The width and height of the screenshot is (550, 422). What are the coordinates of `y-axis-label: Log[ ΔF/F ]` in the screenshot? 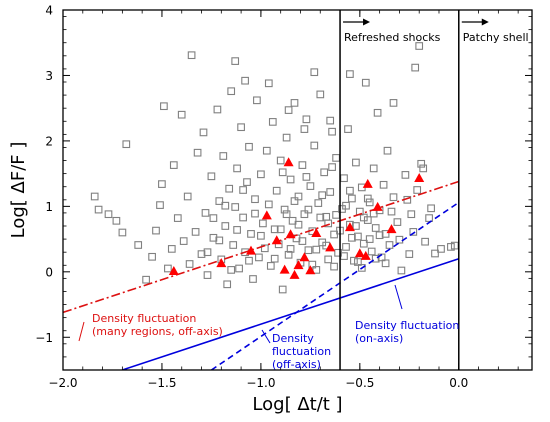 It's located at (18, 190).